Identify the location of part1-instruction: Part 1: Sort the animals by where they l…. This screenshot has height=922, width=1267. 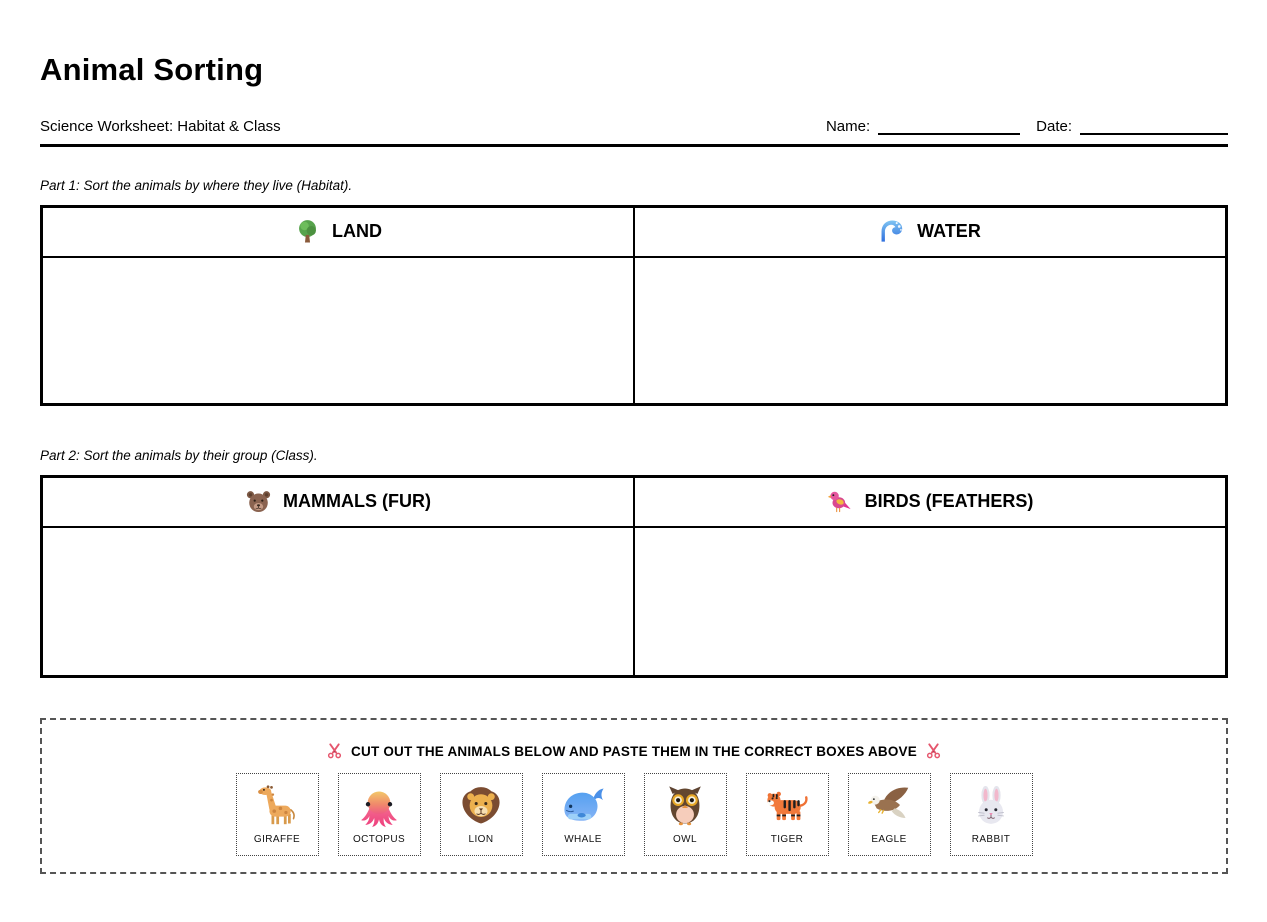
(196, 185).